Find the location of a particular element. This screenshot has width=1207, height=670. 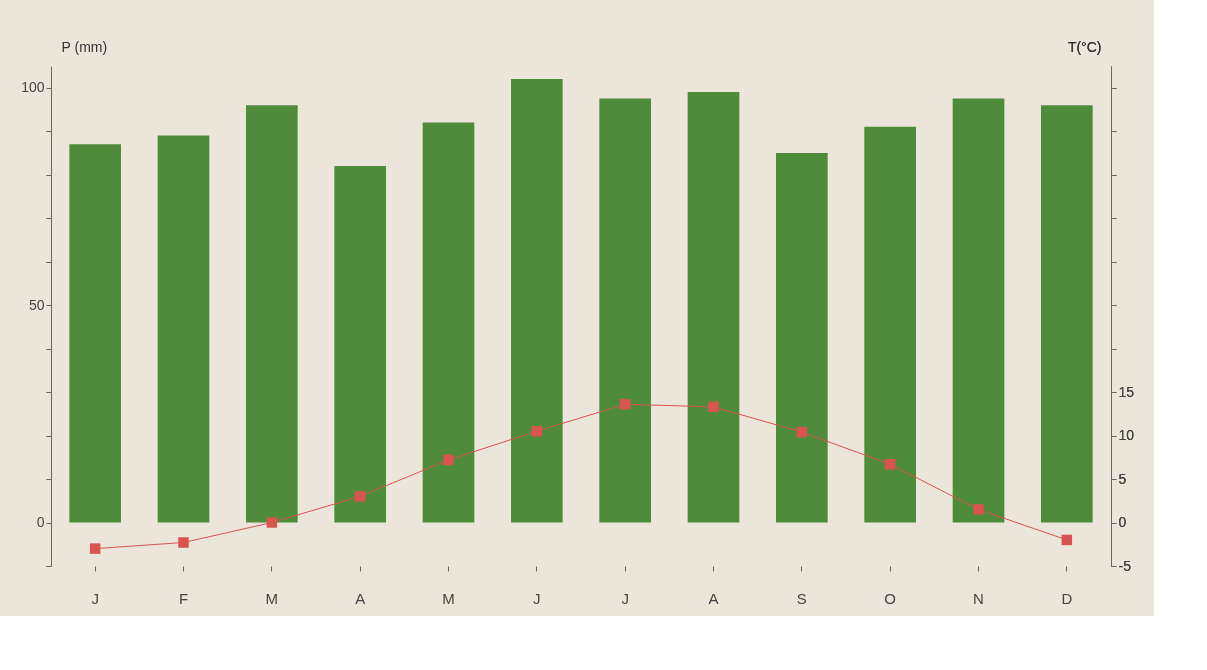

x-tick-label: F is located at coordinates (183, 598).